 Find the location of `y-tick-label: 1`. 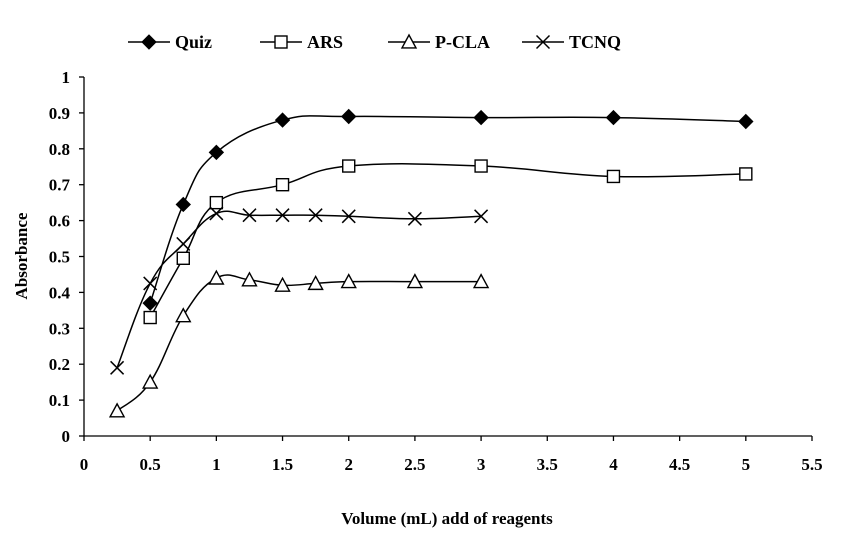

y-tick-label: 1 is located at coordinates (66, 77).